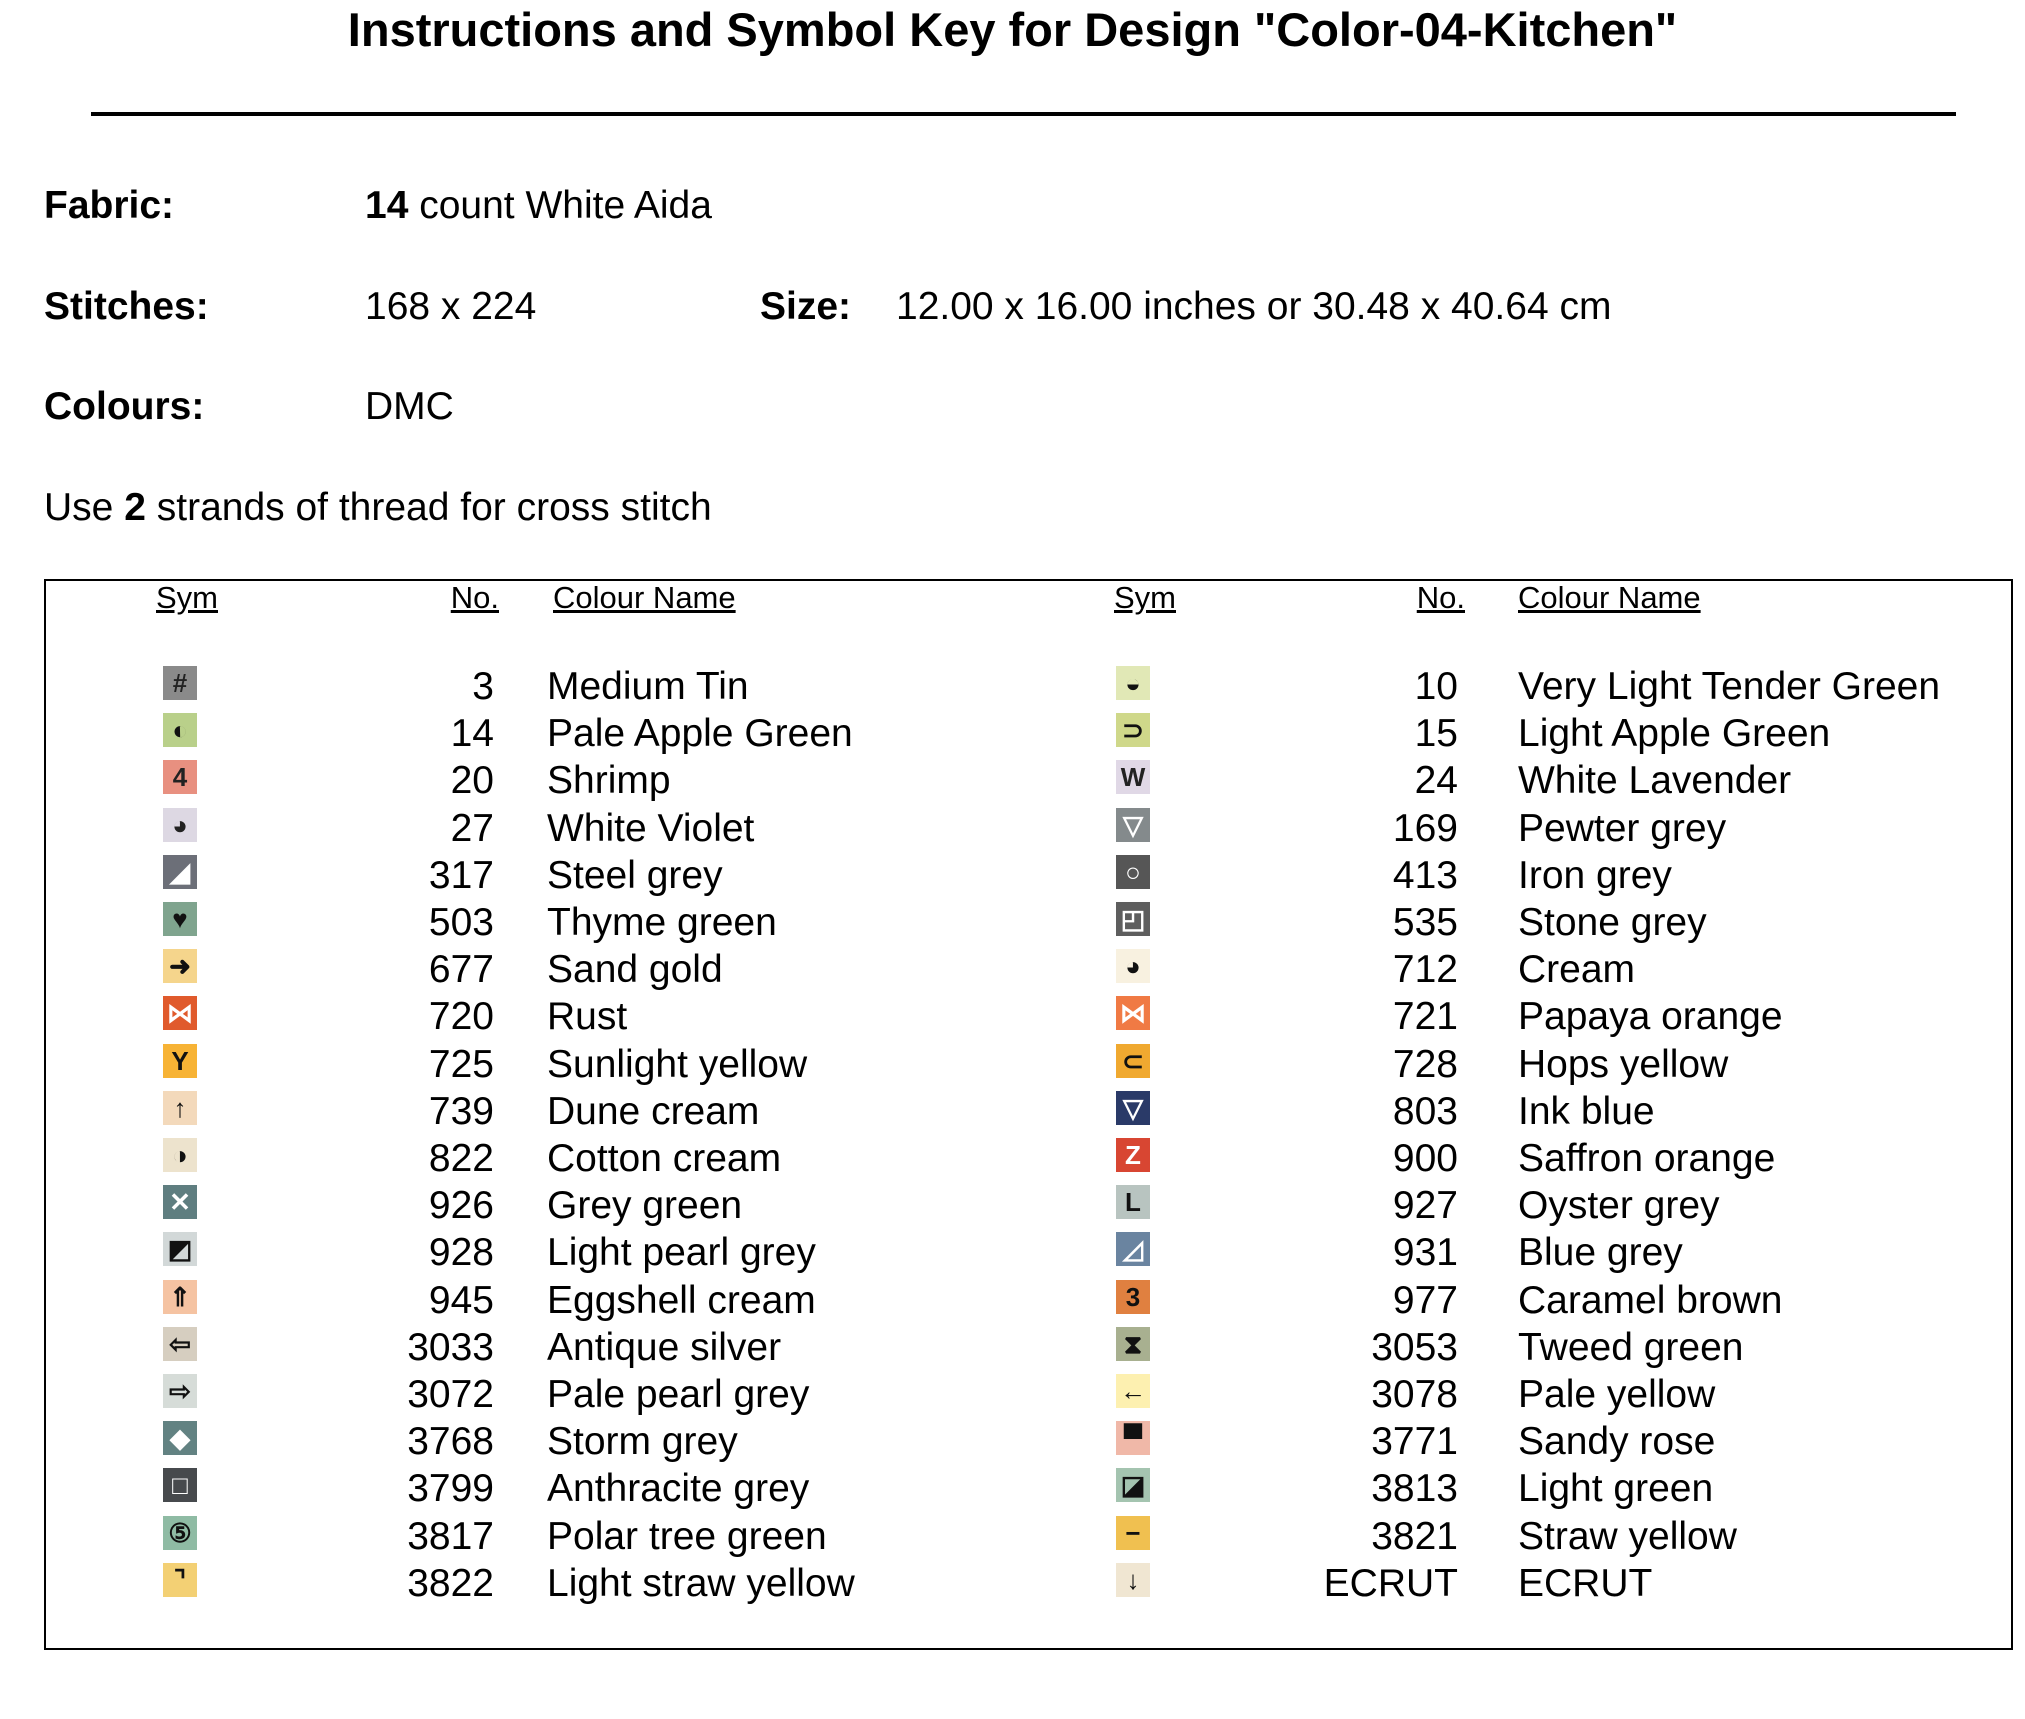  What do you see at coordinates (1133, 1438) in the screenshot?
I see `symbol-swatch: ▀` at bounding box center [1133, 1438].